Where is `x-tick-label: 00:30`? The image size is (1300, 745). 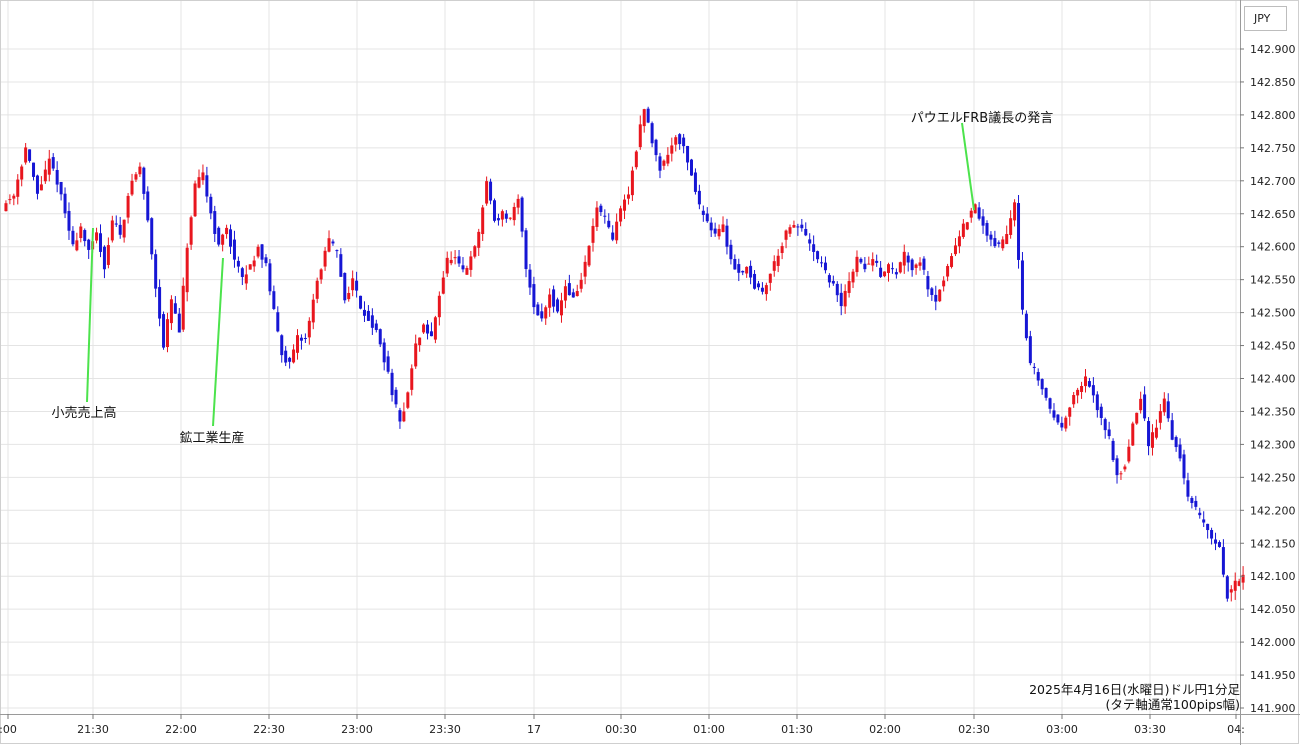
x-tick-label: 00:30 is located at coordinates (621, 729).